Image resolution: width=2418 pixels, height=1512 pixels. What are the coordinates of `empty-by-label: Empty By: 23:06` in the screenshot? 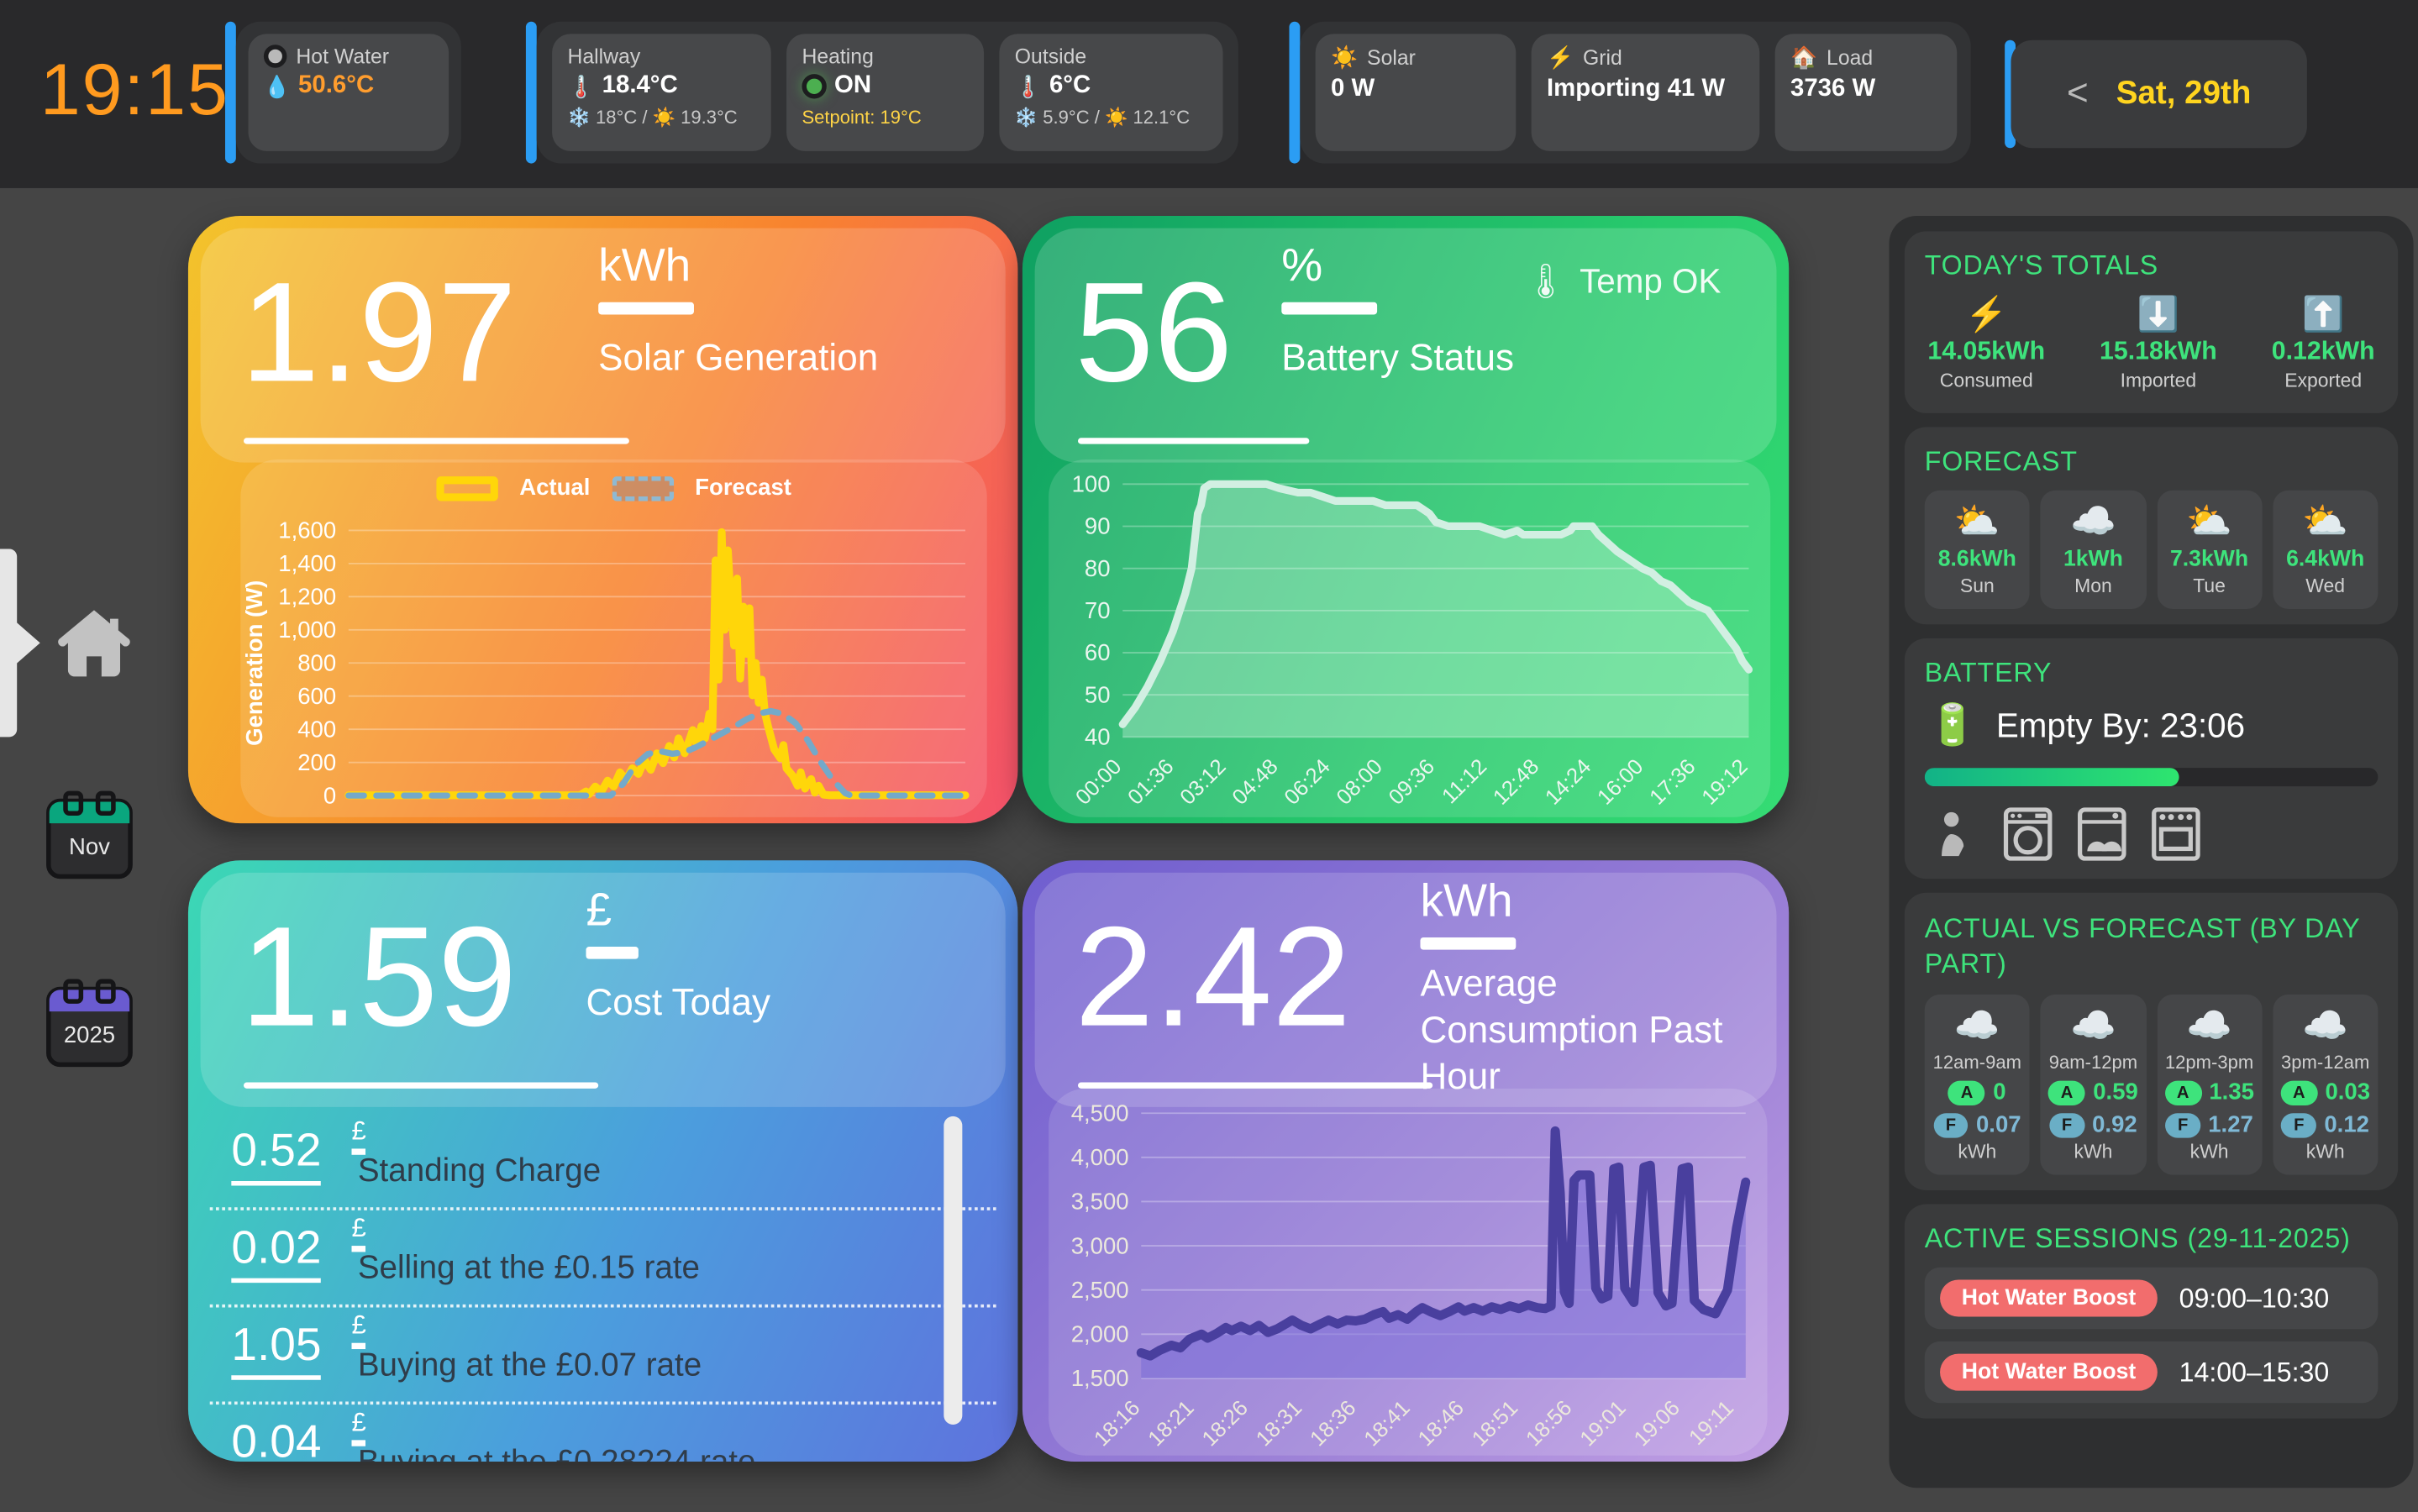 It's located at (2120, 725).